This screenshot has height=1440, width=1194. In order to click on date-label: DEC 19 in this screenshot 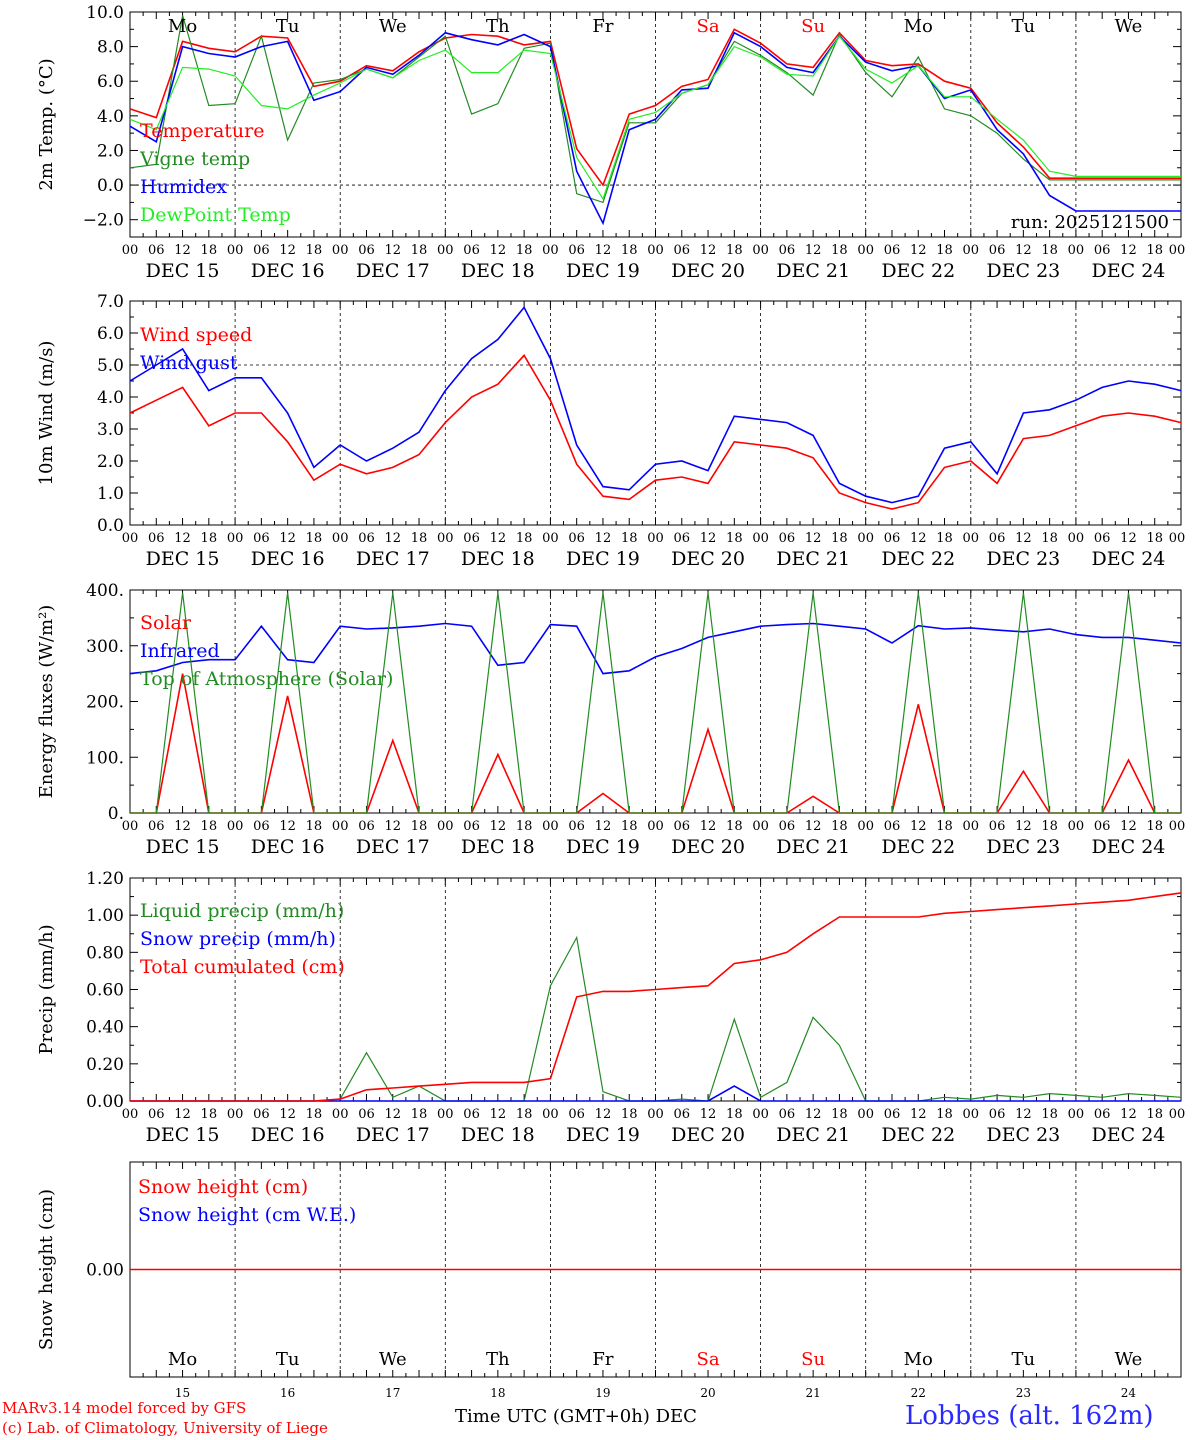, I will do `click(603, 1135)`.